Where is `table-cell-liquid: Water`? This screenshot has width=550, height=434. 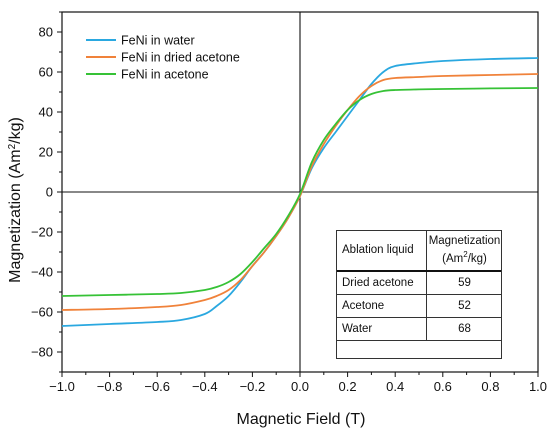
table-cell-liquid: Water is located at coordinates (381, 329).